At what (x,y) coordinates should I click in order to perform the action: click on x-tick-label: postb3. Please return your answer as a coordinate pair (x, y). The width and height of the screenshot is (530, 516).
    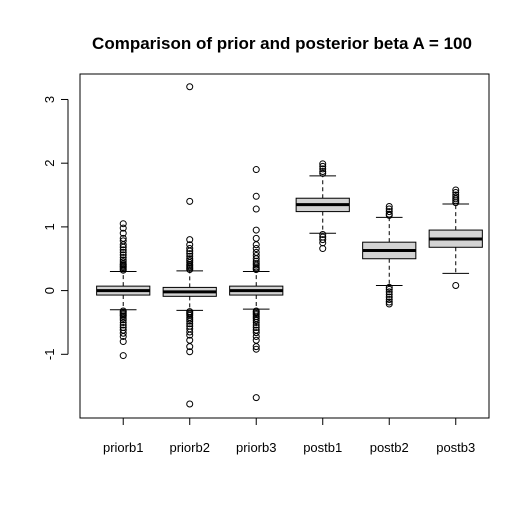
    Looking at the image, I should click on (455, 447).